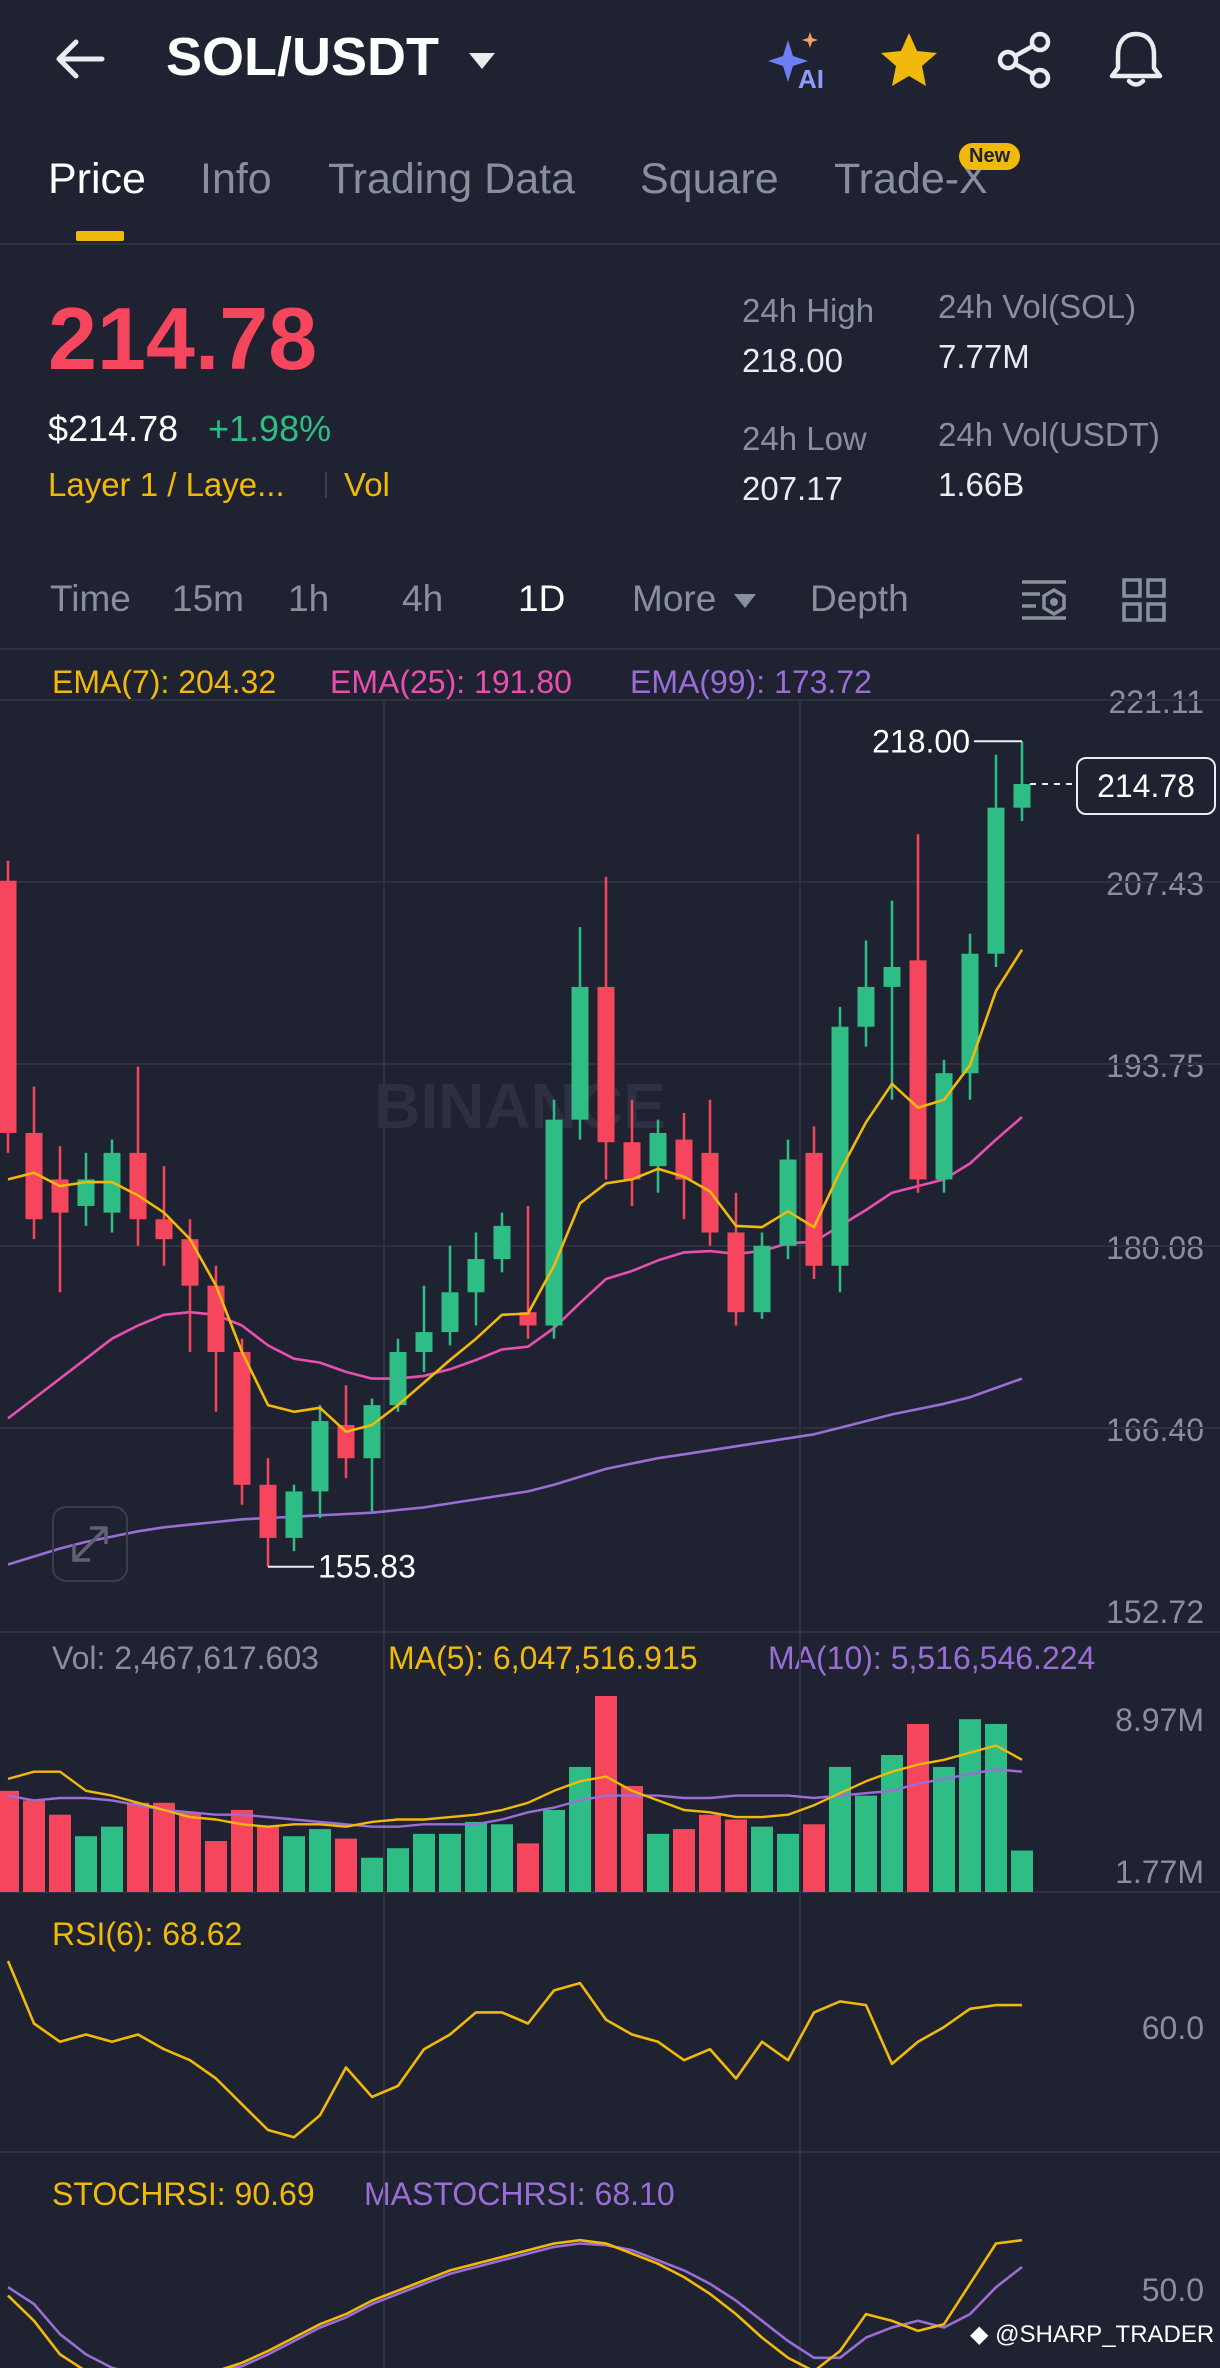 The height and width of the screenshot is (2368, 1220). What do you see at coordinates (1159, 1872) in the screenshot?
I see `volume-tick-label: 1.77M` at bounding box center [1159, 1872].